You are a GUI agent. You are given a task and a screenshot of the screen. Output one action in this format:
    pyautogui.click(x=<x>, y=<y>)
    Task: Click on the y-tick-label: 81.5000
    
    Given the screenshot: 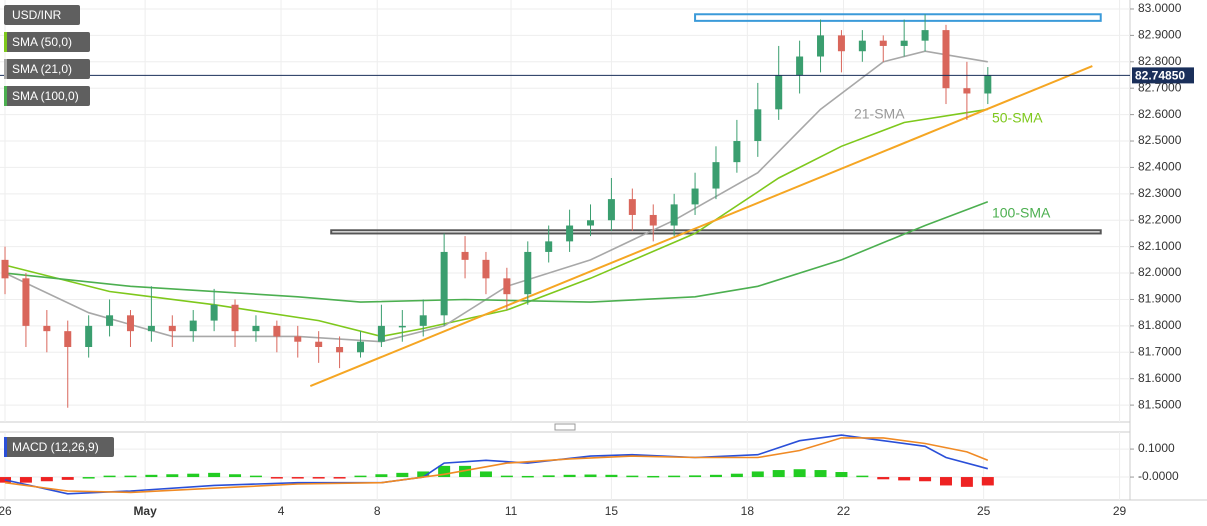 What is the action you would take?
    pyautogui.click(x=1160, y=404)
    